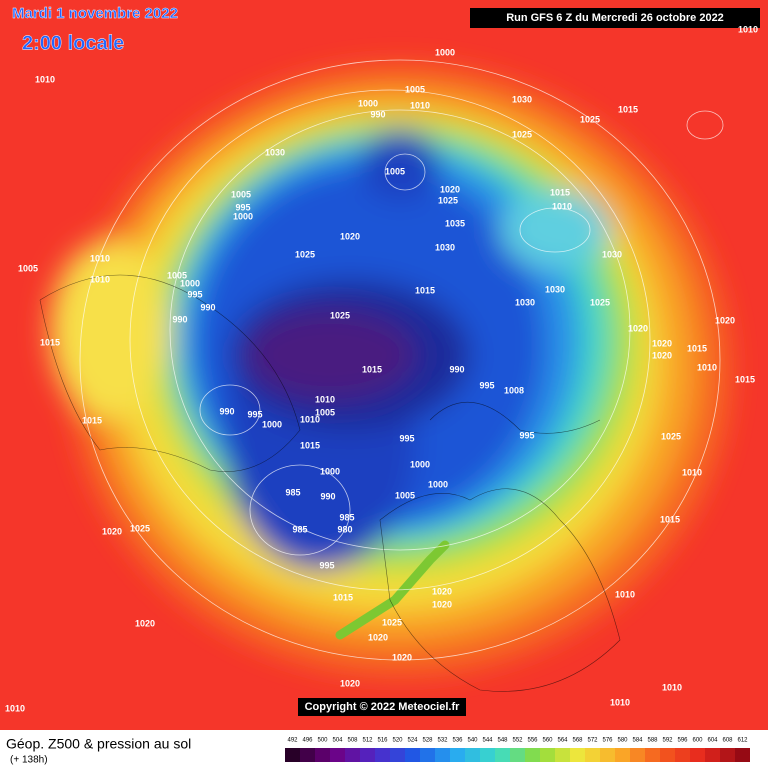 The width and height of the screenshot is (768, 773). I want to click on scale-label: 568, so click(577, 741).